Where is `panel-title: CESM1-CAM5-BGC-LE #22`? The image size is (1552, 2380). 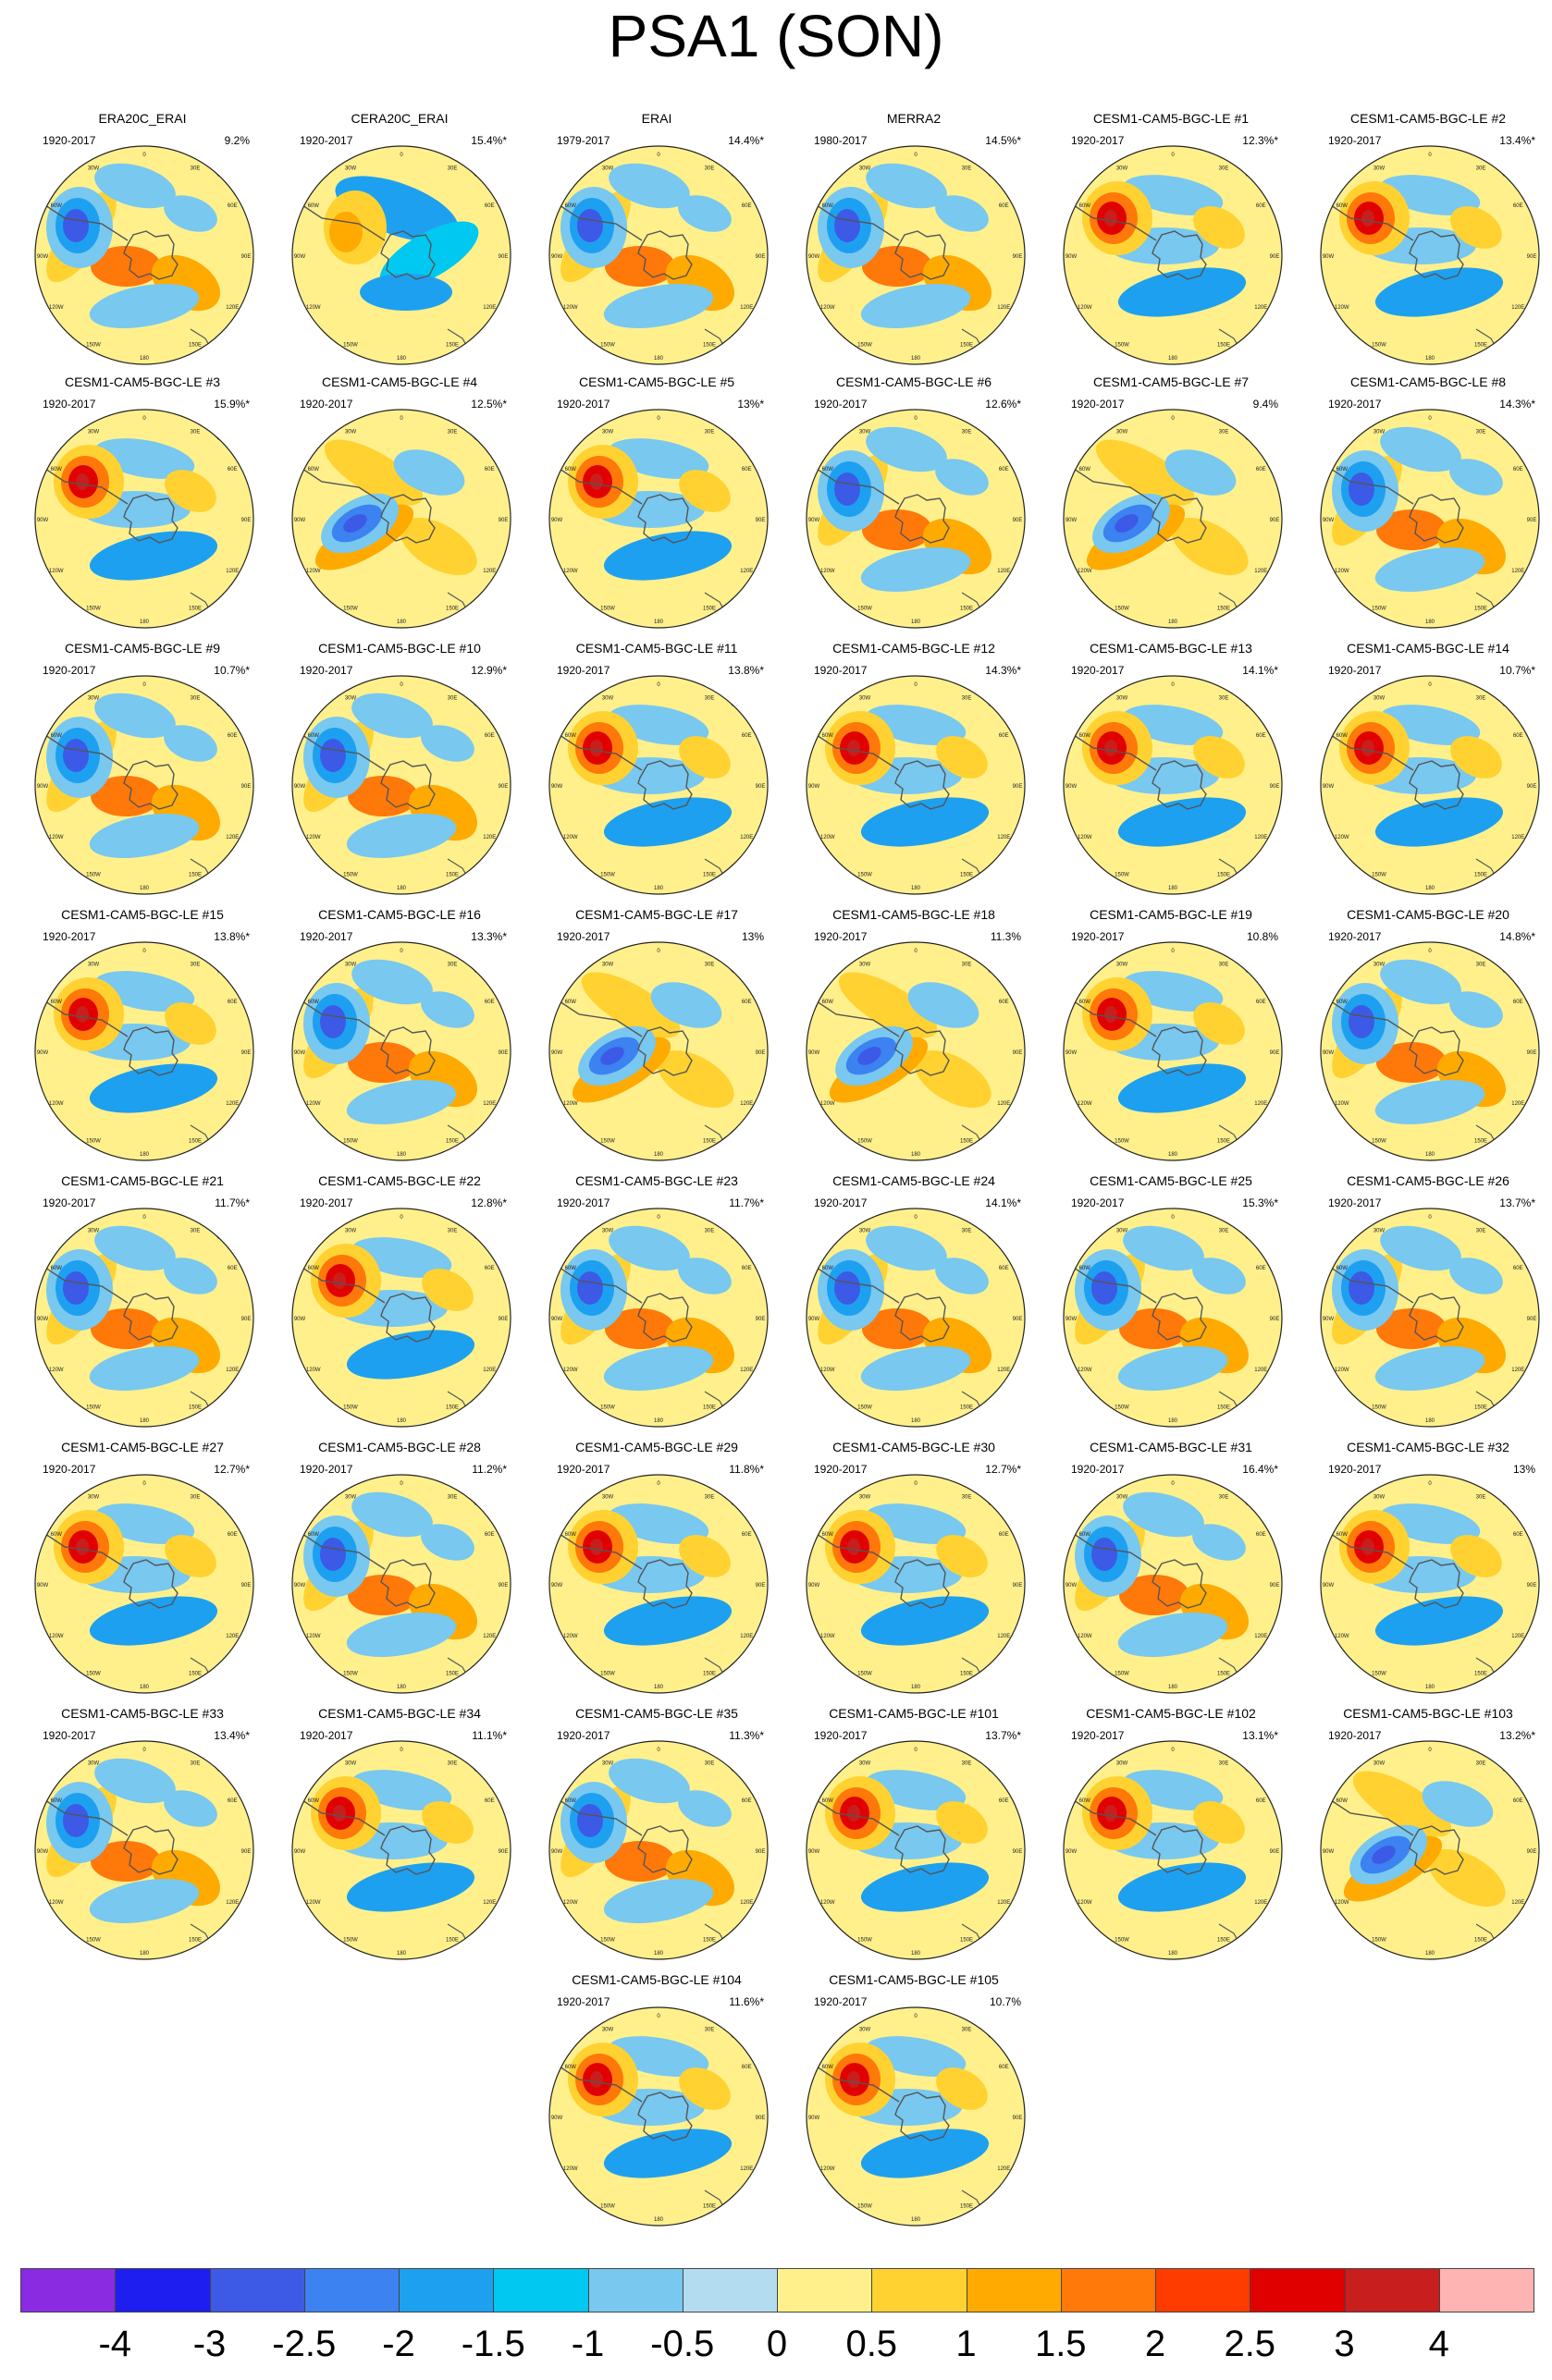 panel-title: CESM1-CAM5-BGC-LE #22 is located at coordinates (399, 1180).